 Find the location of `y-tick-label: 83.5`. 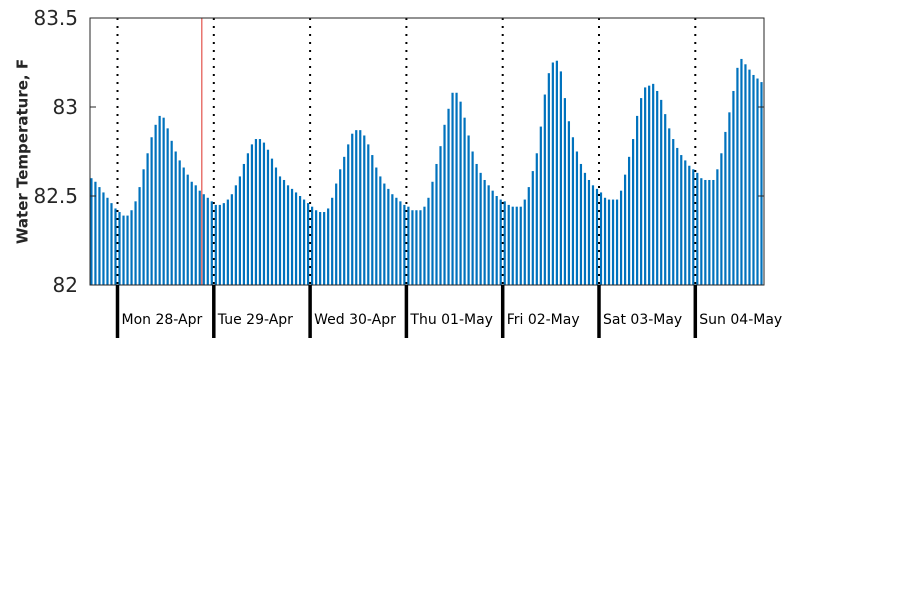

y-tick-label: 83.5 is located at coordinates (55, 18).